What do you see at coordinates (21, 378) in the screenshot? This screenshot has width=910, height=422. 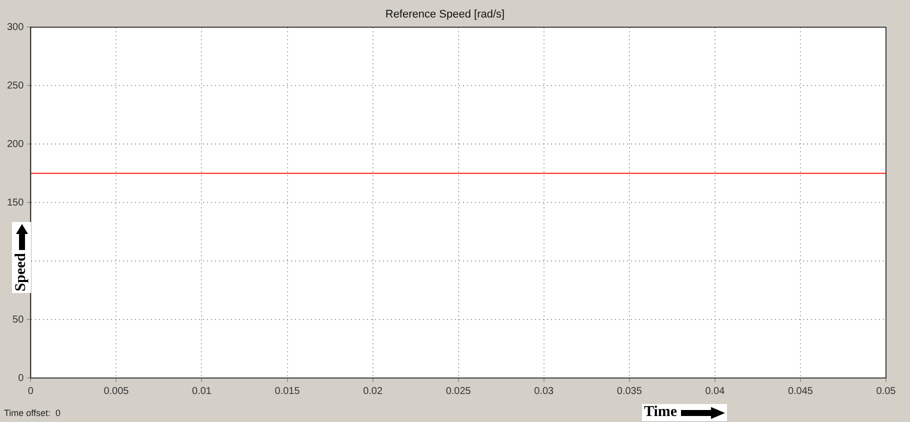 I see `y-tick-label: 0` at bounding box center [21, 378].